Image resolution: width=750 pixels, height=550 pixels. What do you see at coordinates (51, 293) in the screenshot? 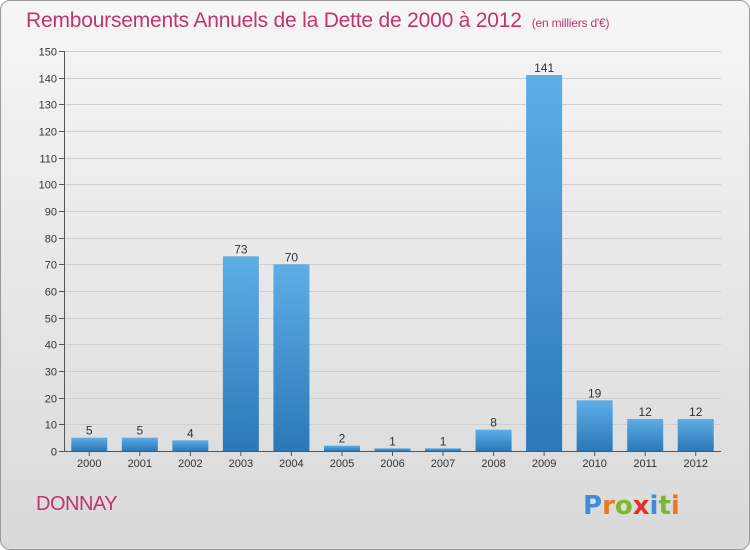
I see `y-tick-label: 60` at bounding box center [51, 293].